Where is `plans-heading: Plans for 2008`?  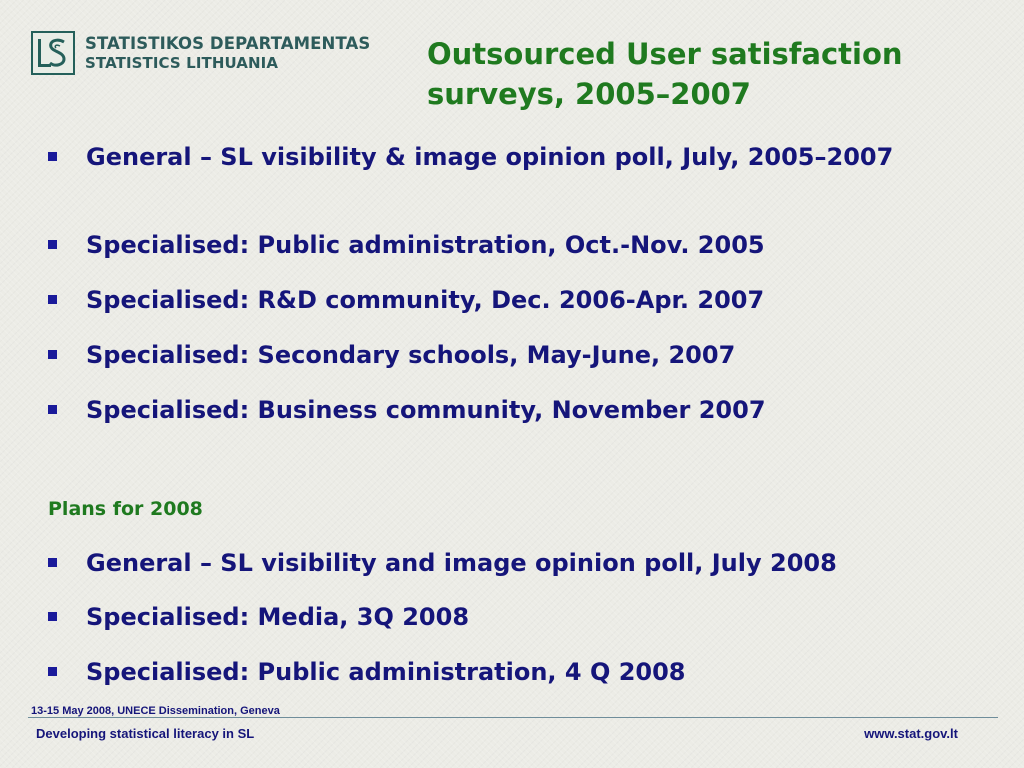 plans-heading: Plans for 2008 is located at coordinates (125, 509).